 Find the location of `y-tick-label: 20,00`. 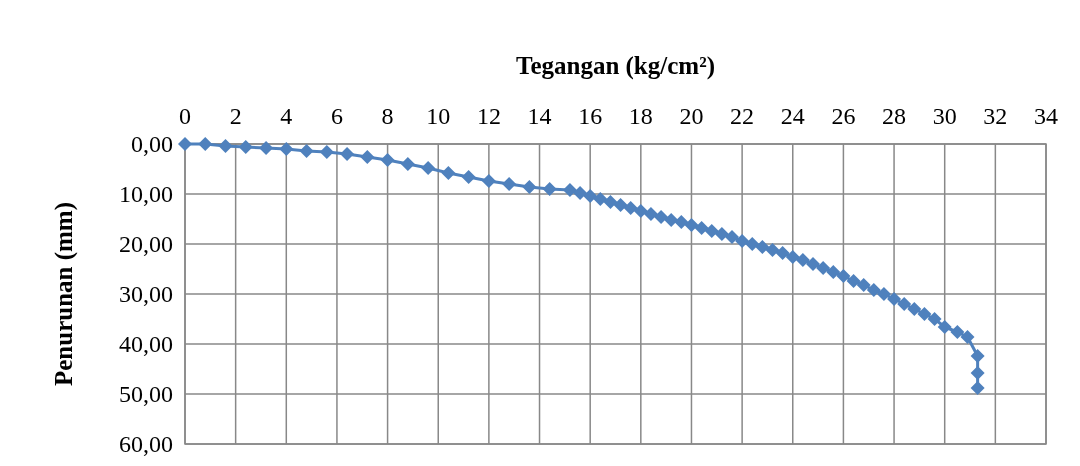

y-tick-label: 20,00 is located at coordinates (146, 244).